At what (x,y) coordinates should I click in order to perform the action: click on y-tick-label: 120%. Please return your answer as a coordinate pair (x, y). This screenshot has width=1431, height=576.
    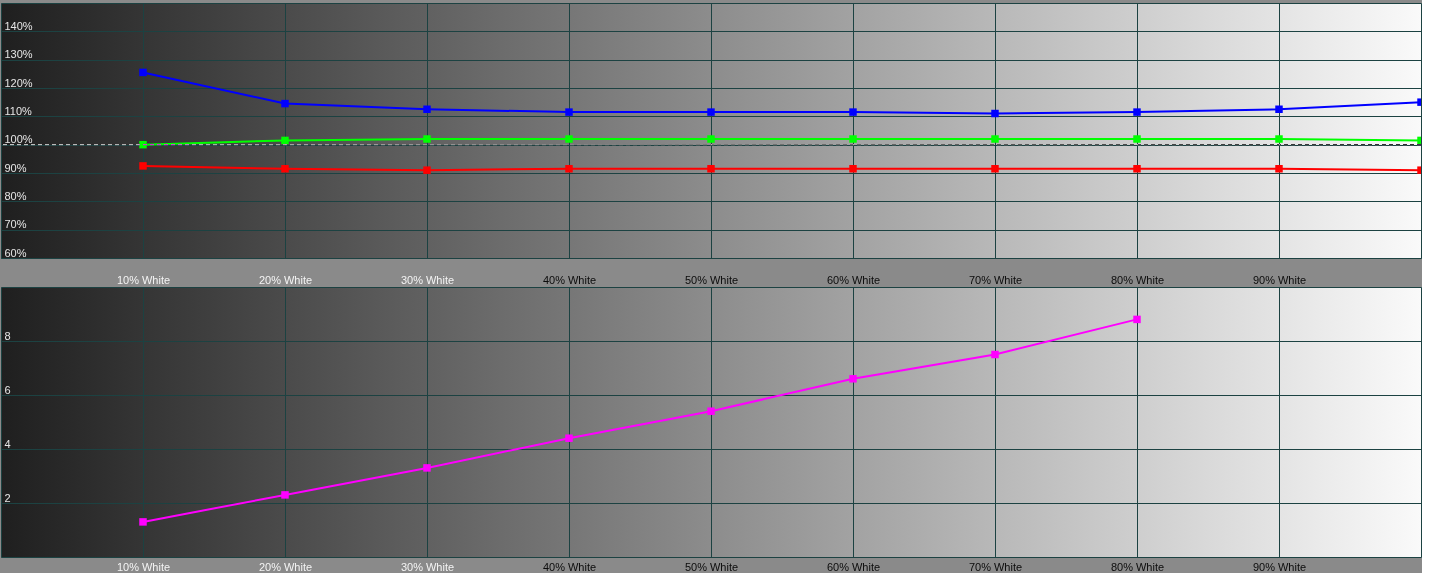
    Looking at the image, I should click on (18, 82).